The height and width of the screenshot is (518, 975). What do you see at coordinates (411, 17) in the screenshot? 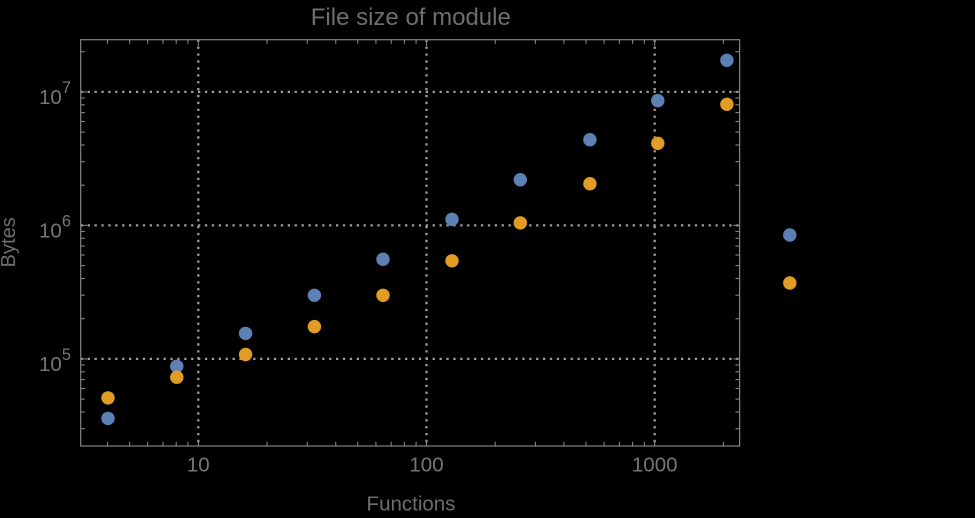
I see `svg-text: File size of module` at bounding box center [411, 17].